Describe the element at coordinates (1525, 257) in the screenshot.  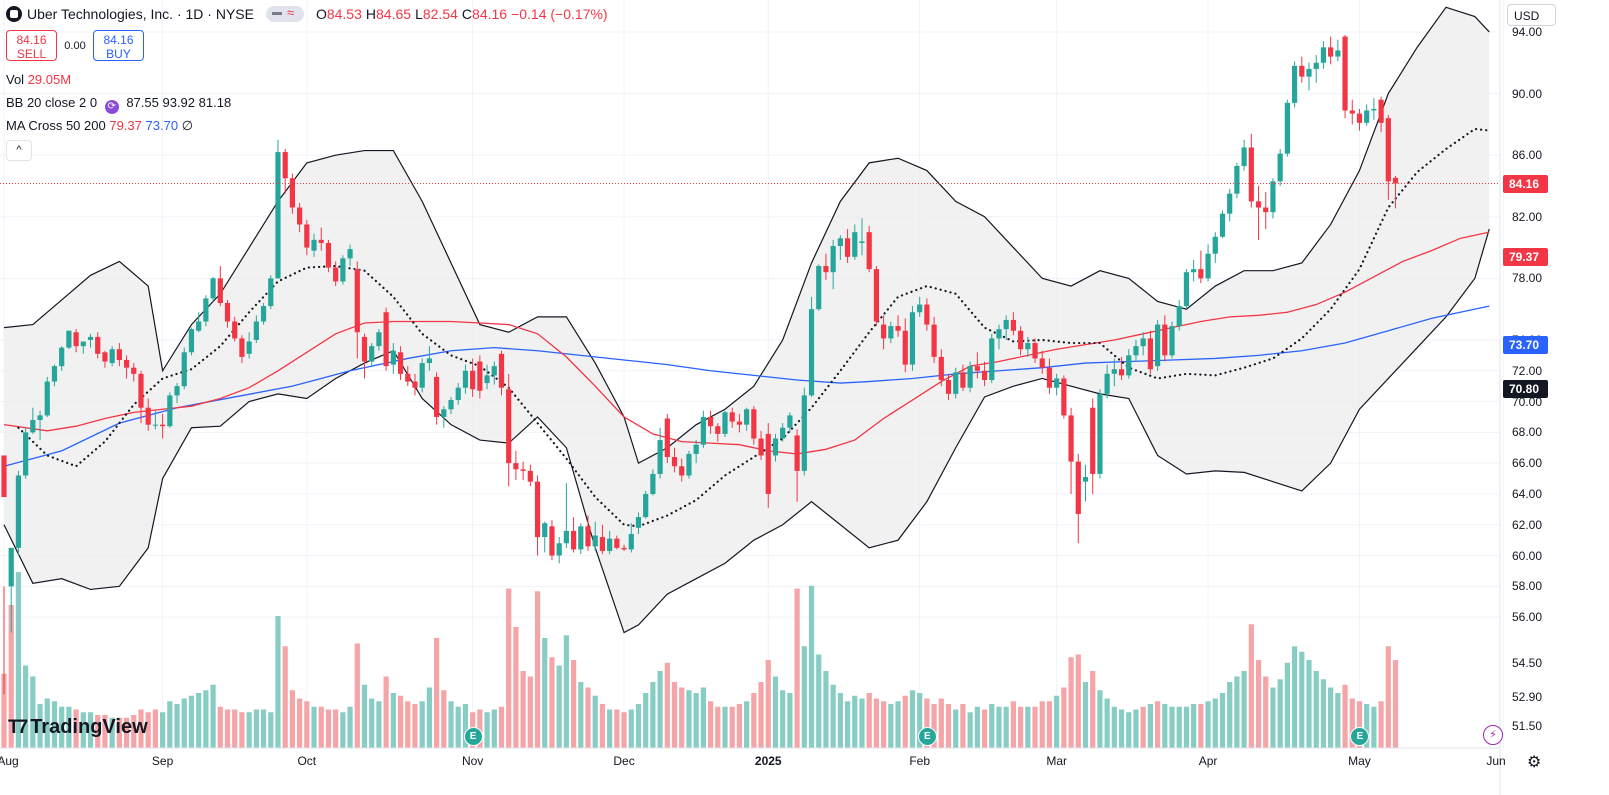
I see `price-tag: 79.37` at that location.